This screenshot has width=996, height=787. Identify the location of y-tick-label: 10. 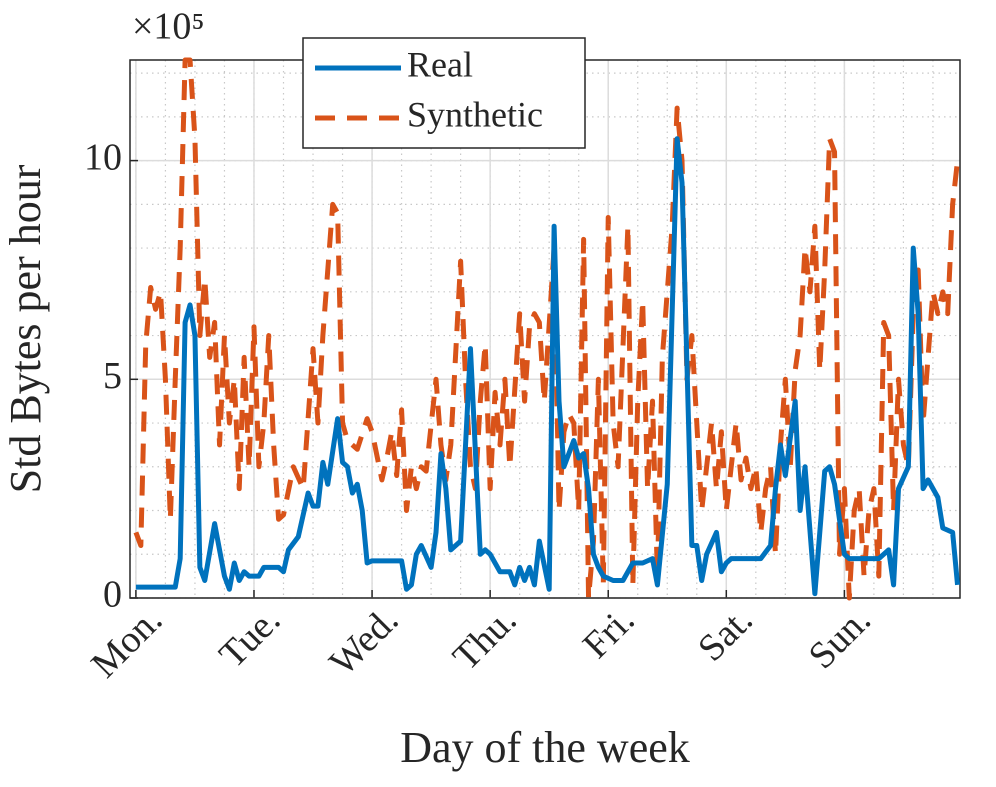
(103, 157).